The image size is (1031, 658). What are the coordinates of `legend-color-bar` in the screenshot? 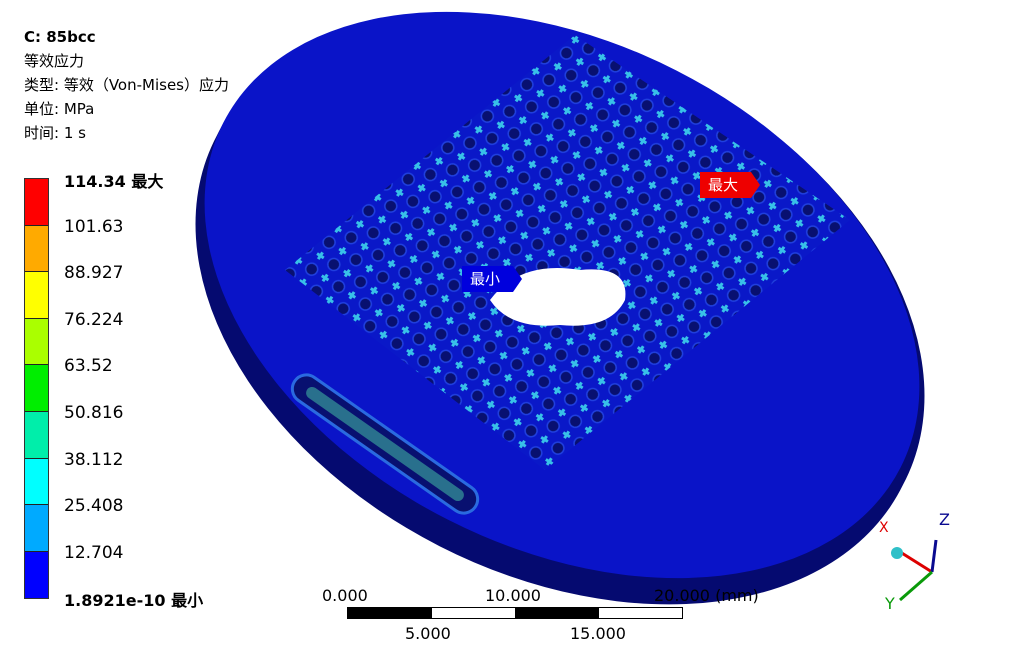 It's located at (36, 389).